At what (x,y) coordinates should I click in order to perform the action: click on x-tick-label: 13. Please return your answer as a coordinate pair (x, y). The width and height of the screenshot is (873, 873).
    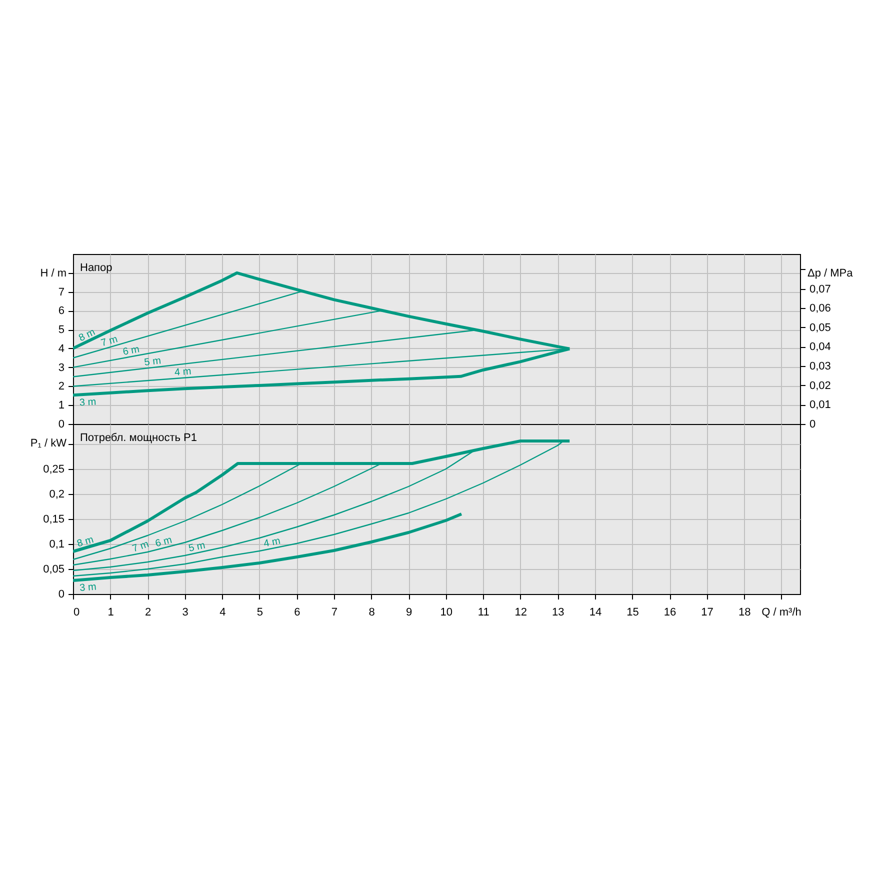
    Looking at the image, I should click on (558, 612).